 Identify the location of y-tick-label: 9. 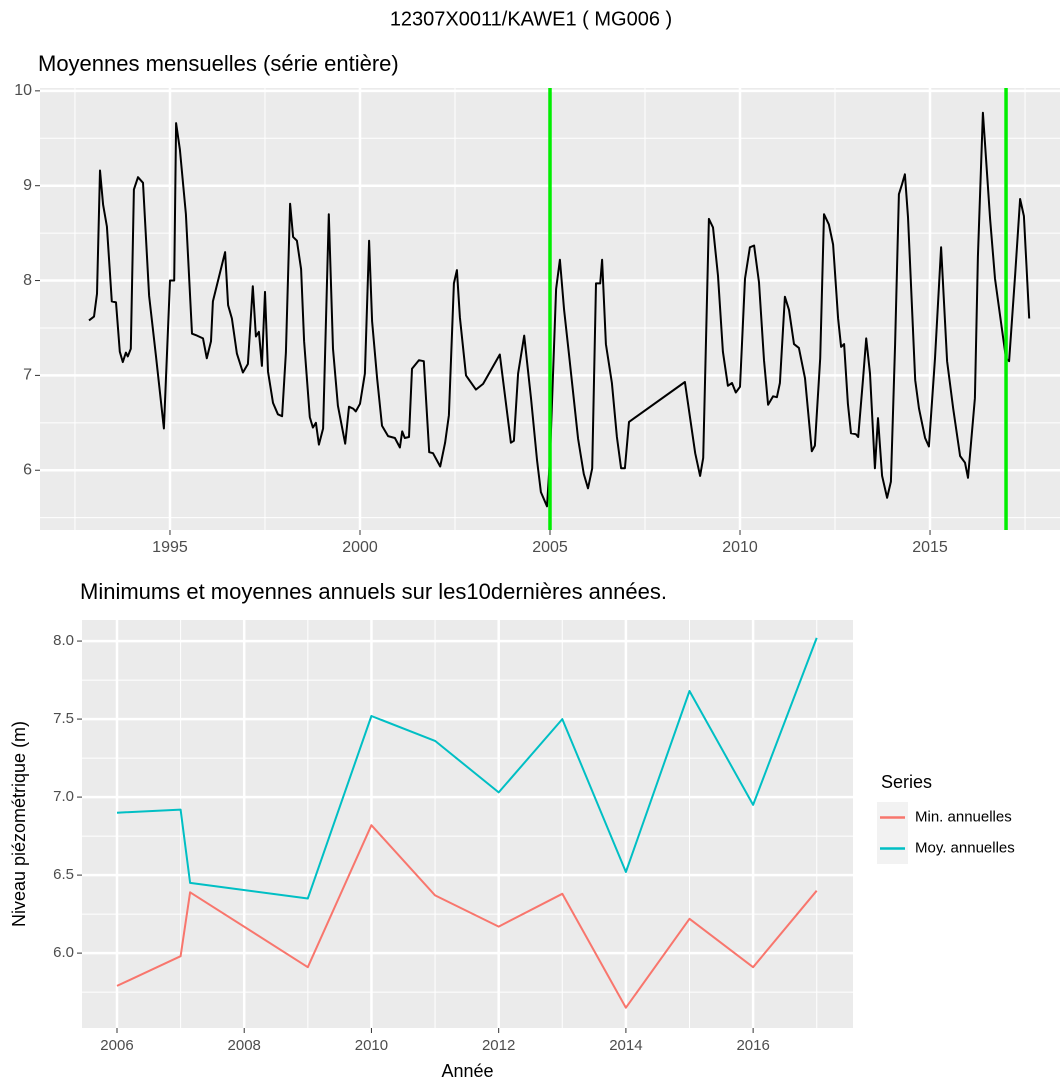
(27, 185).